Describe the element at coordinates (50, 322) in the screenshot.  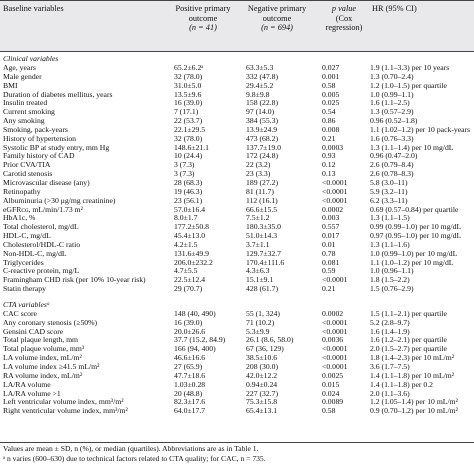
I see `variable-cell: Any coronary stenosis (≥50%)` at that location.